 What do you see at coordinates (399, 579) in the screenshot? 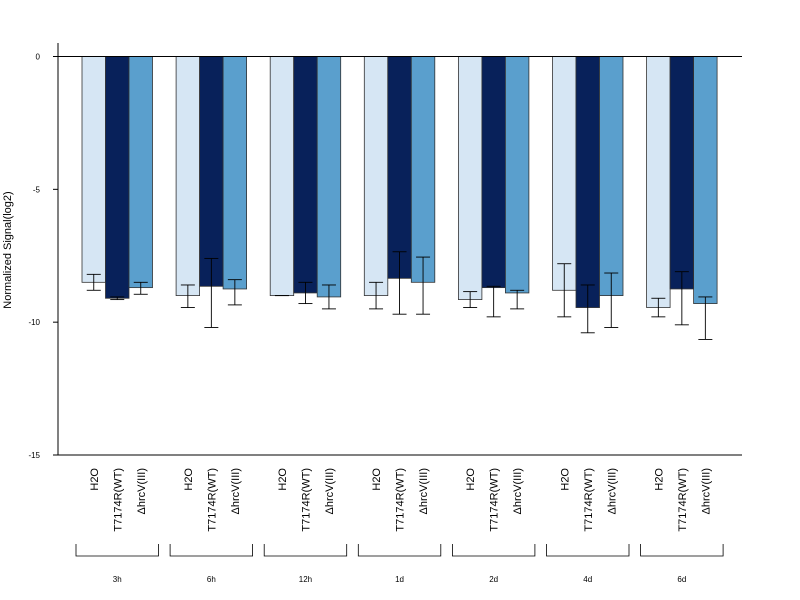
I see `group-label: 1d` at bounding box center [399, 579].